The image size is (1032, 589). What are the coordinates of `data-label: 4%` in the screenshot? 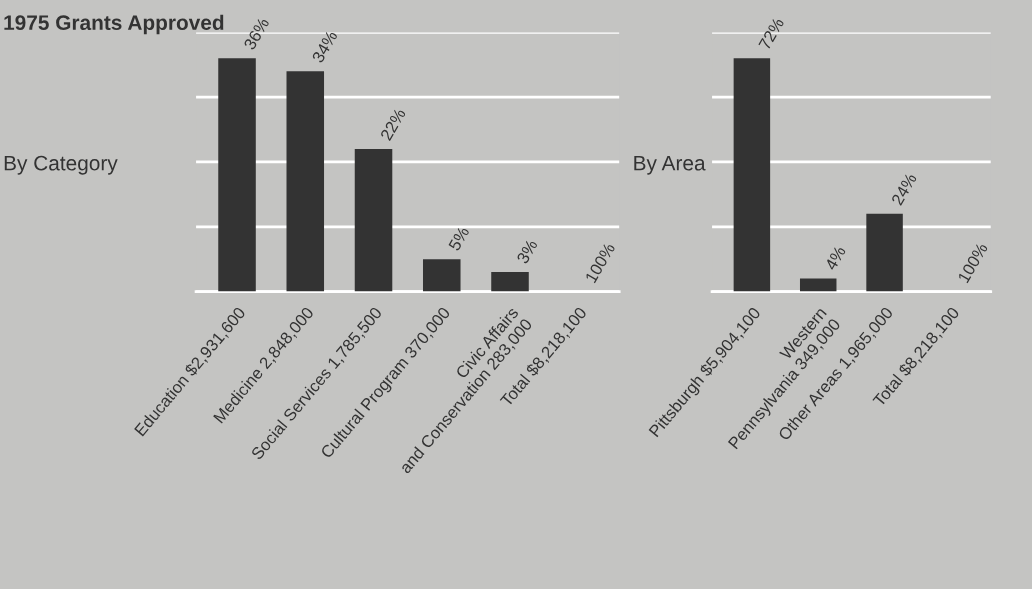 It's located at (835, 258).